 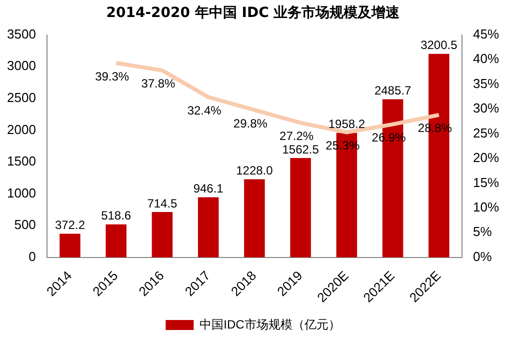 What do you see at coordinates (486, 158) in the screenshot?
I see `y2-tick-label: 20%` at bounding box center [486, 158].